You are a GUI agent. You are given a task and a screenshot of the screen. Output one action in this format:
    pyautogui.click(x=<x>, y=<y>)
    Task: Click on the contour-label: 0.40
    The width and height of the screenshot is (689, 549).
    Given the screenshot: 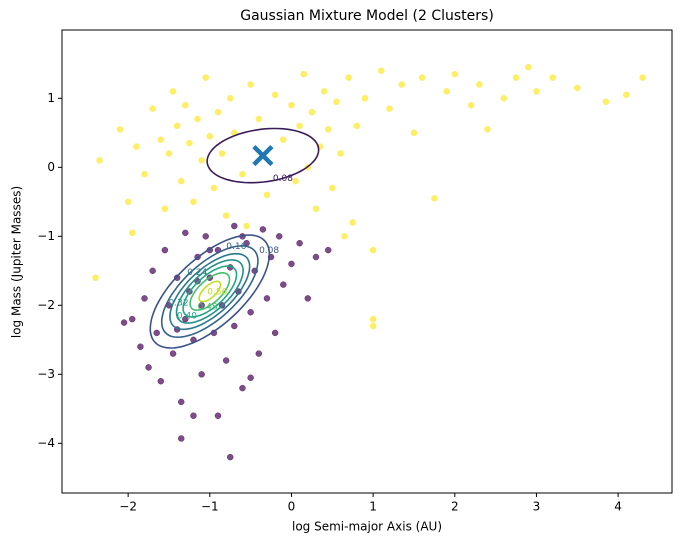 What is the action you would take?
    pyautogui.click(x=187, y=316)
    